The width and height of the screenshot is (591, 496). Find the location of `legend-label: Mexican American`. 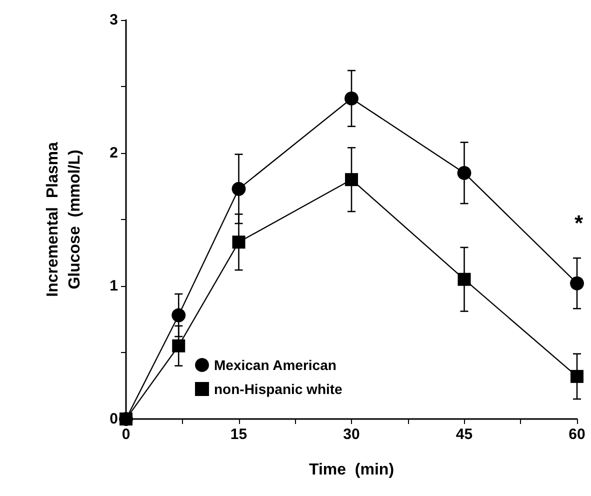

legend-label: Mexican American is located at coordinates (275, 365).